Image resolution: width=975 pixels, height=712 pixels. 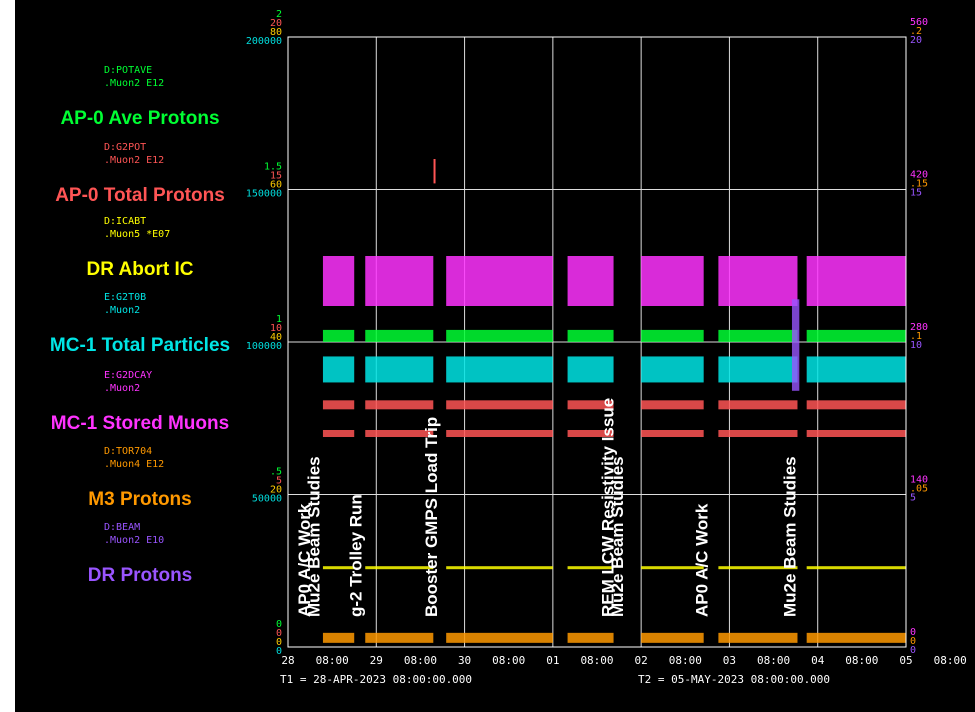 I want to click on left-tick-label: 100000, so click(x=264, y=346).